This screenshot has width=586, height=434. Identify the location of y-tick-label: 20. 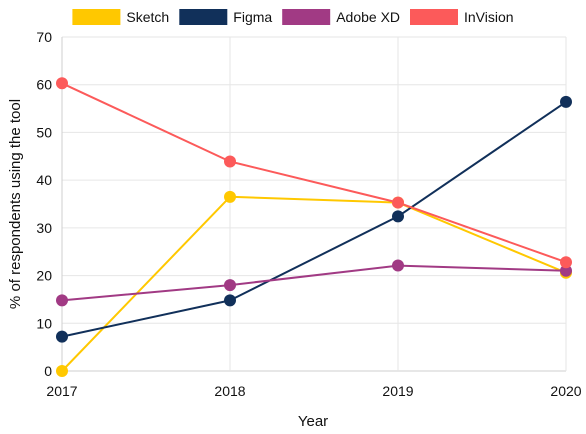
(44, 276).